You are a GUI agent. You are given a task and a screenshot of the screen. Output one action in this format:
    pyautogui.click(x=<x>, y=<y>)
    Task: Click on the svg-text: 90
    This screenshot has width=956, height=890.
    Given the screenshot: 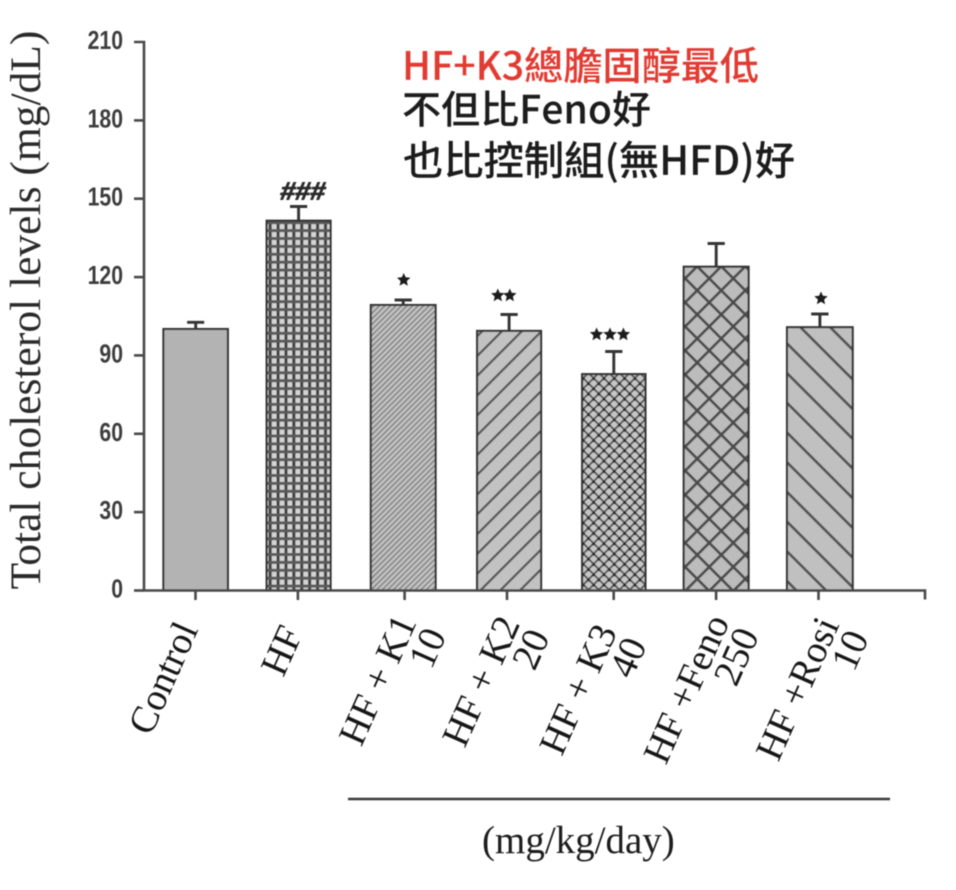 What is the action you would take?
    pyautogui.click(x=111, y=353)
    